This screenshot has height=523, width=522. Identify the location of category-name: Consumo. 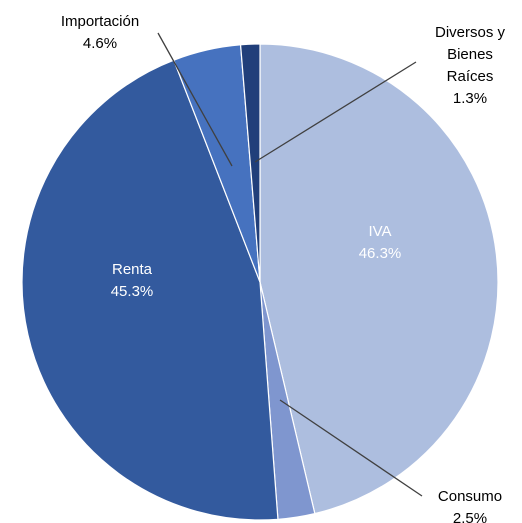
(470, 496).